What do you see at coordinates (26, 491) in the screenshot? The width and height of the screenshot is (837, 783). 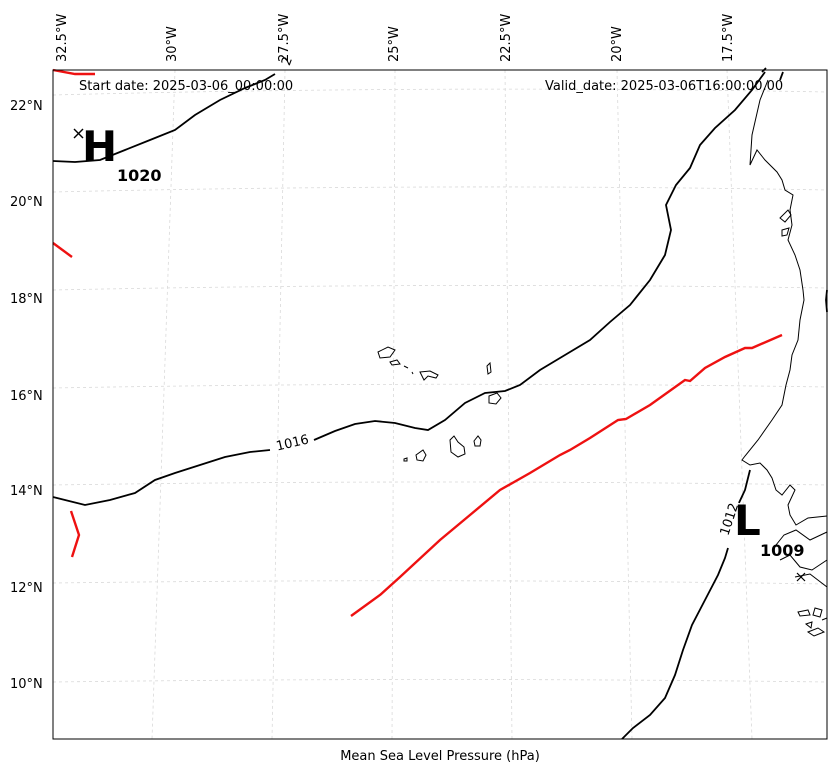 I see `lat-label-14n: 14°N` at bounding box center [26, 491].